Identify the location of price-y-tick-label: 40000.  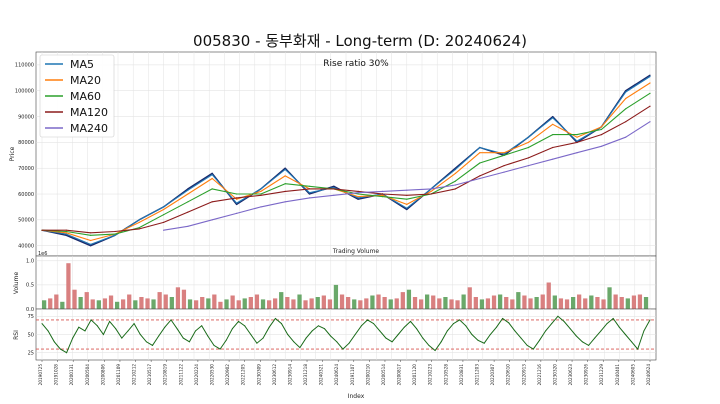
(26, 246).